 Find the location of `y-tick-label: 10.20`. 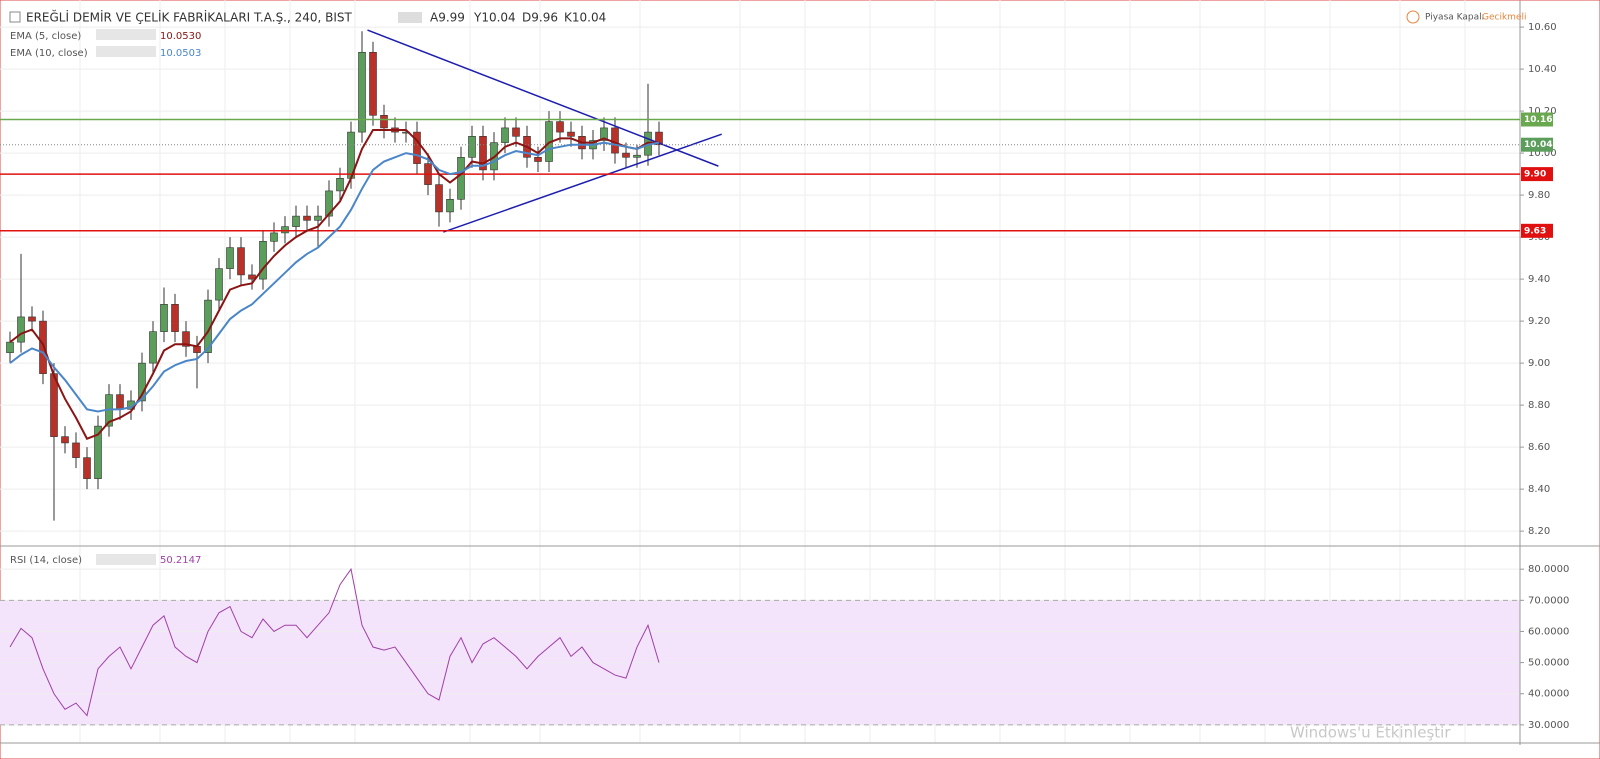

y-tick-label: 10.20 is located at coordinates (1542, 111).